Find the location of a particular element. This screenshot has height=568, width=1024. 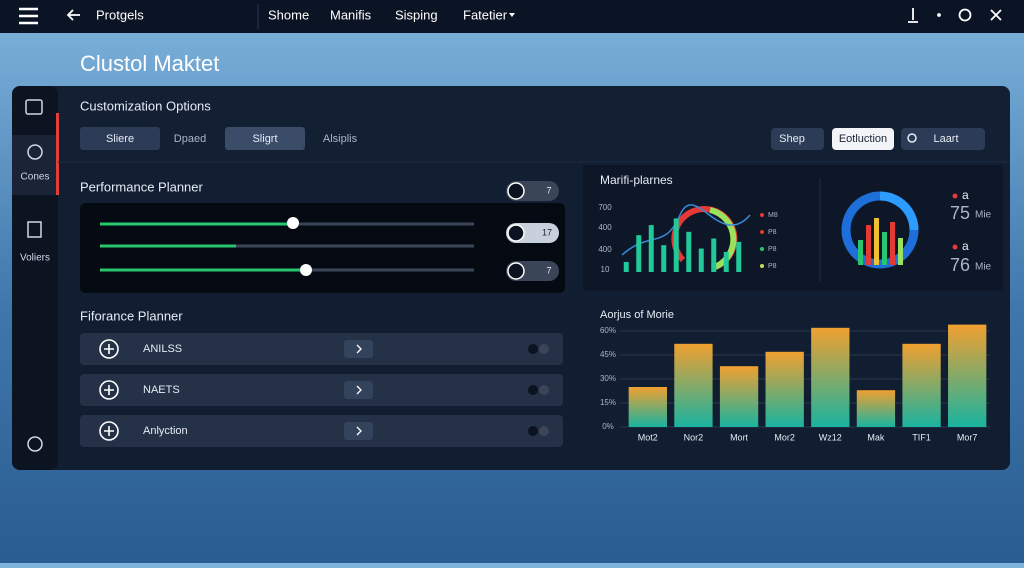

gauge is located at coordinates (723, 239).